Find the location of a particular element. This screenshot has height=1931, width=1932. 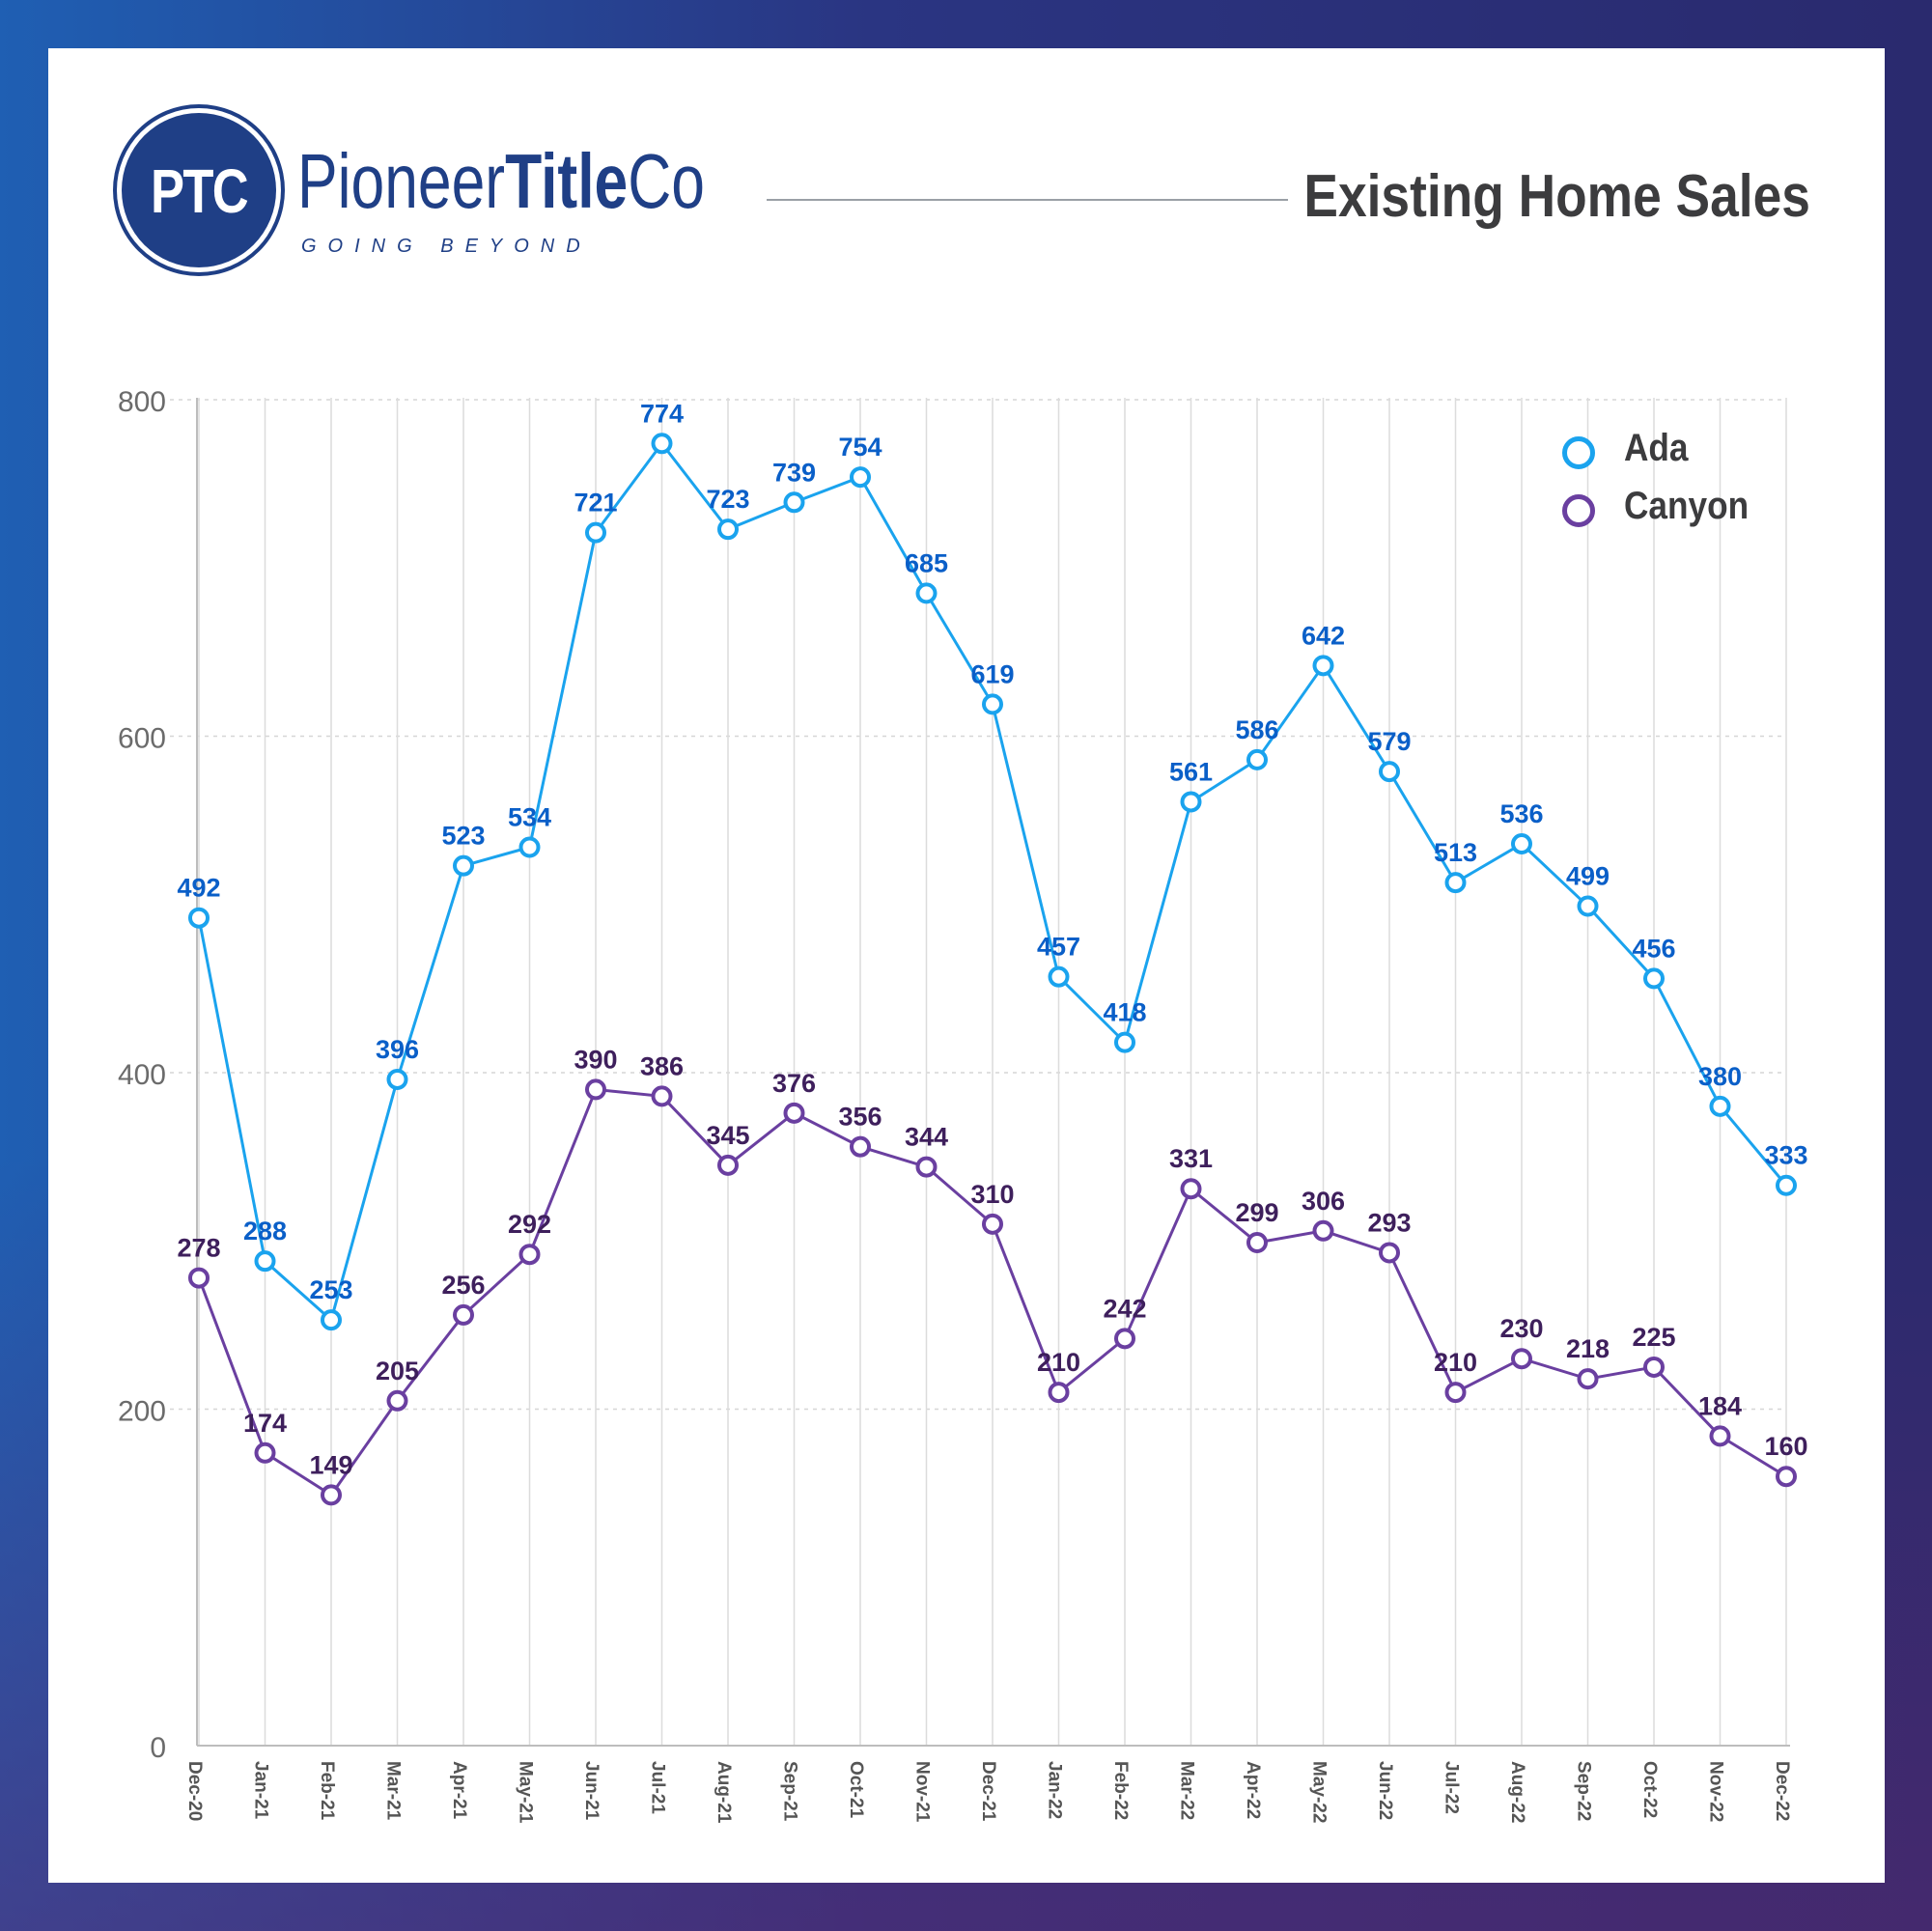

legend-label-ada: Ada is located at coordinates (1657, 448).